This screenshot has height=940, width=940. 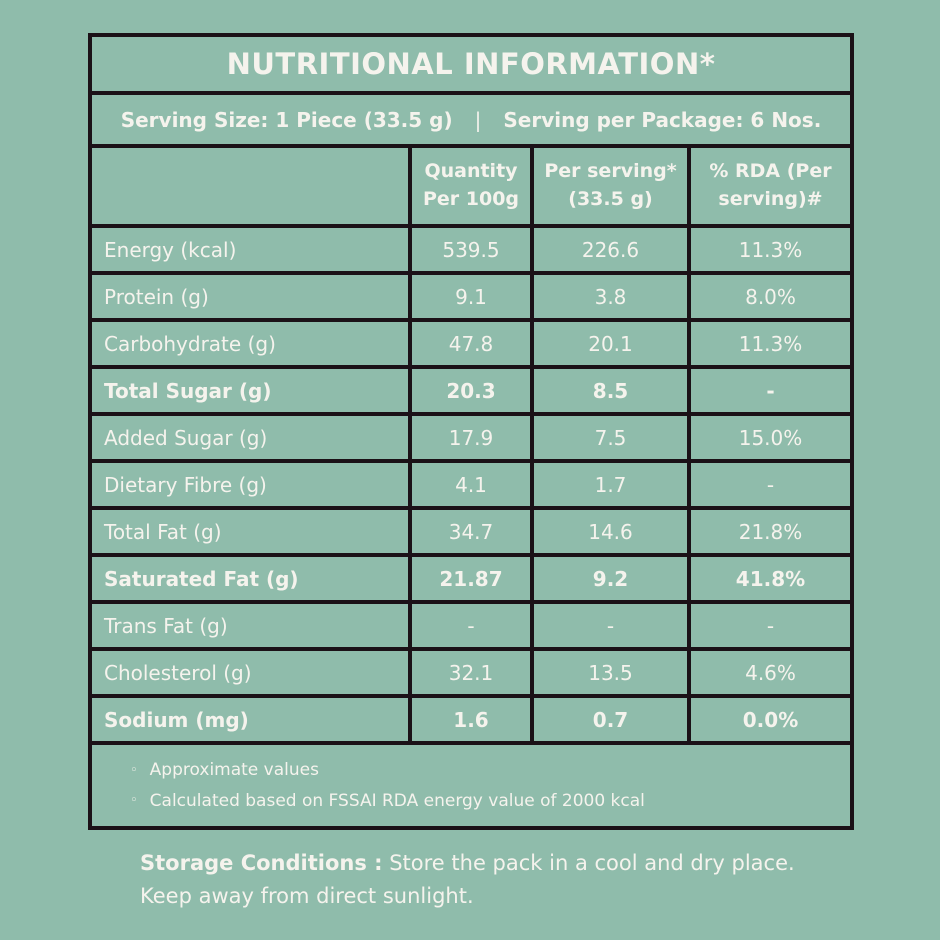 What do you see at coordinates (250, 719) in the screenshot?
I see `row-label: Sodium (mg)` at bounding box center [250, 719].